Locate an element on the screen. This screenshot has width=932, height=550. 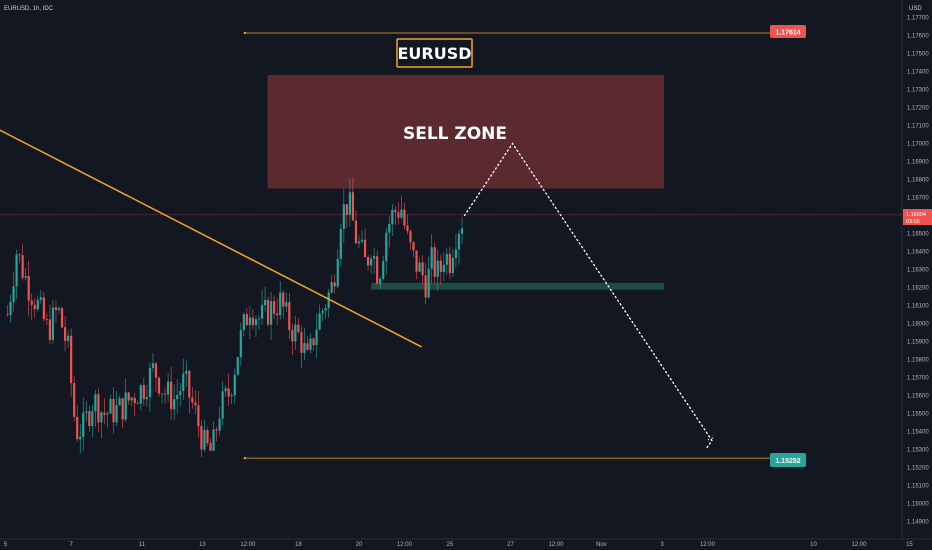
price-tick-label: 1.16300 is located at coordinates (918, 271).